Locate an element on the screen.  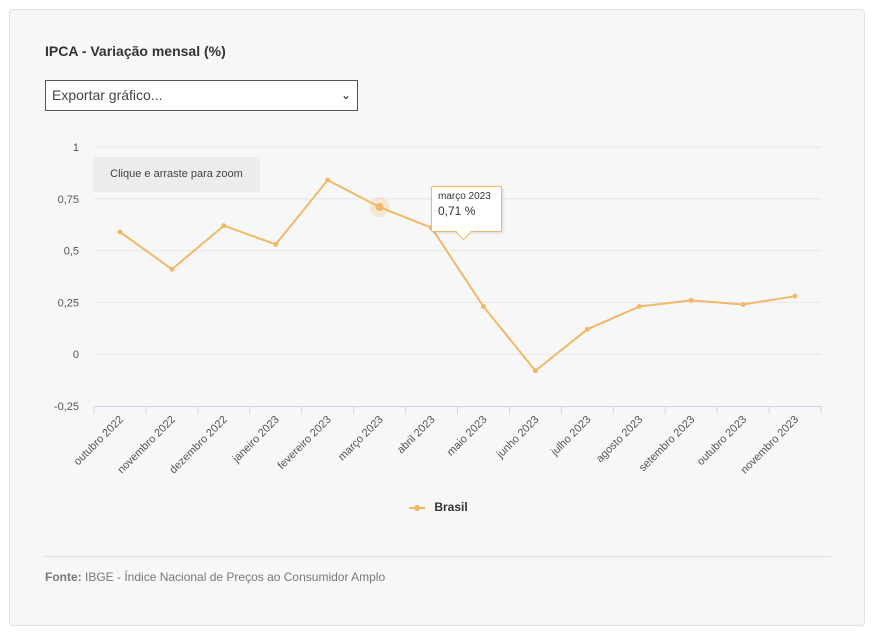
y-tick-label: 0 is located at coordinates (76, 355).